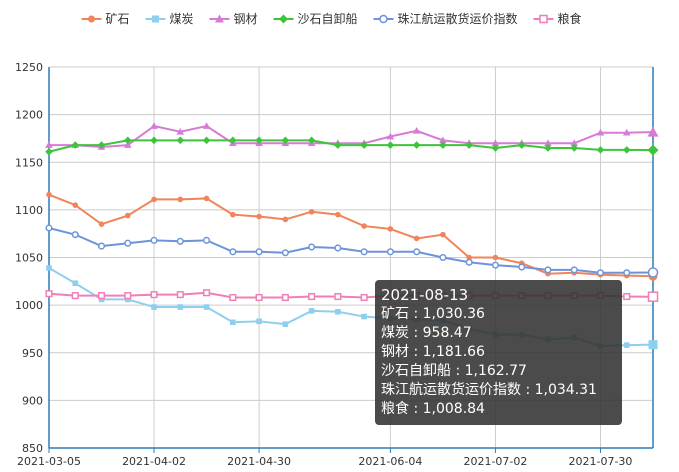 Image resolution: width=679 pixels, height=472 pixels. Describe the element at coordinates (182, 19) in the screenshot. I see `legend-label: 煤炭` at that location.